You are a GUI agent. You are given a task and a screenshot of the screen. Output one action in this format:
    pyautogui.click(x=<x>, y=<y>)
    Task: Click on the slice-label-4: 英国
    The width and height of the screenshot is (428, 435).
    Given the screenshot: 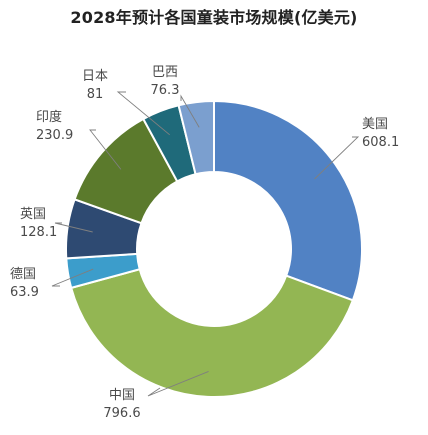 What is the action you would take?
    pyautogui.click(x=33, y=214)
    